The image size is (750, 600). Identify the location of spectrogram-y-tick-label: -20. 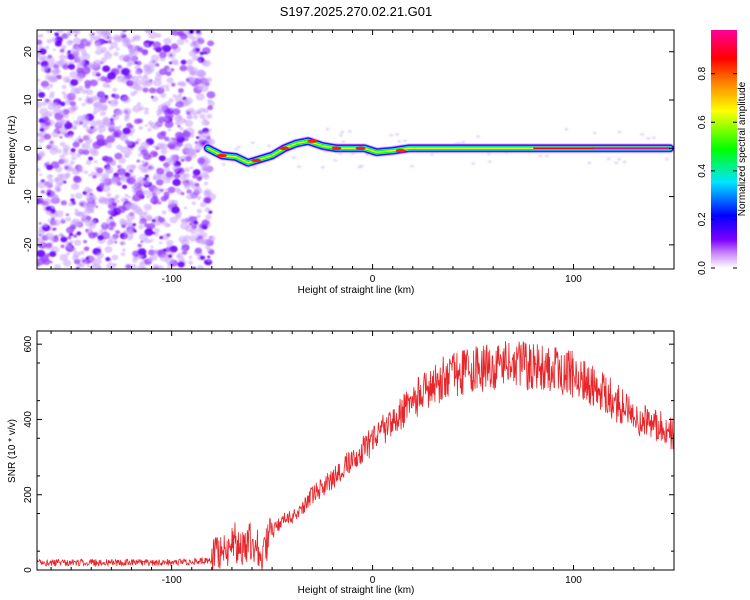
(28, 244).